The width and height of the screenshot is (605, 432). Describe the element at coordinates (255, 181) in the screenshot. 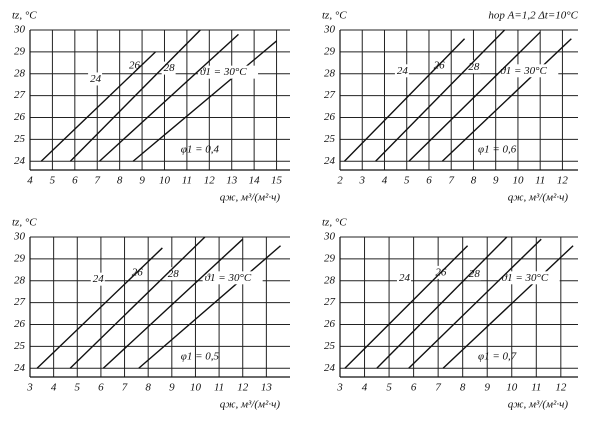

I see `x-tick-label: 14` at that location.